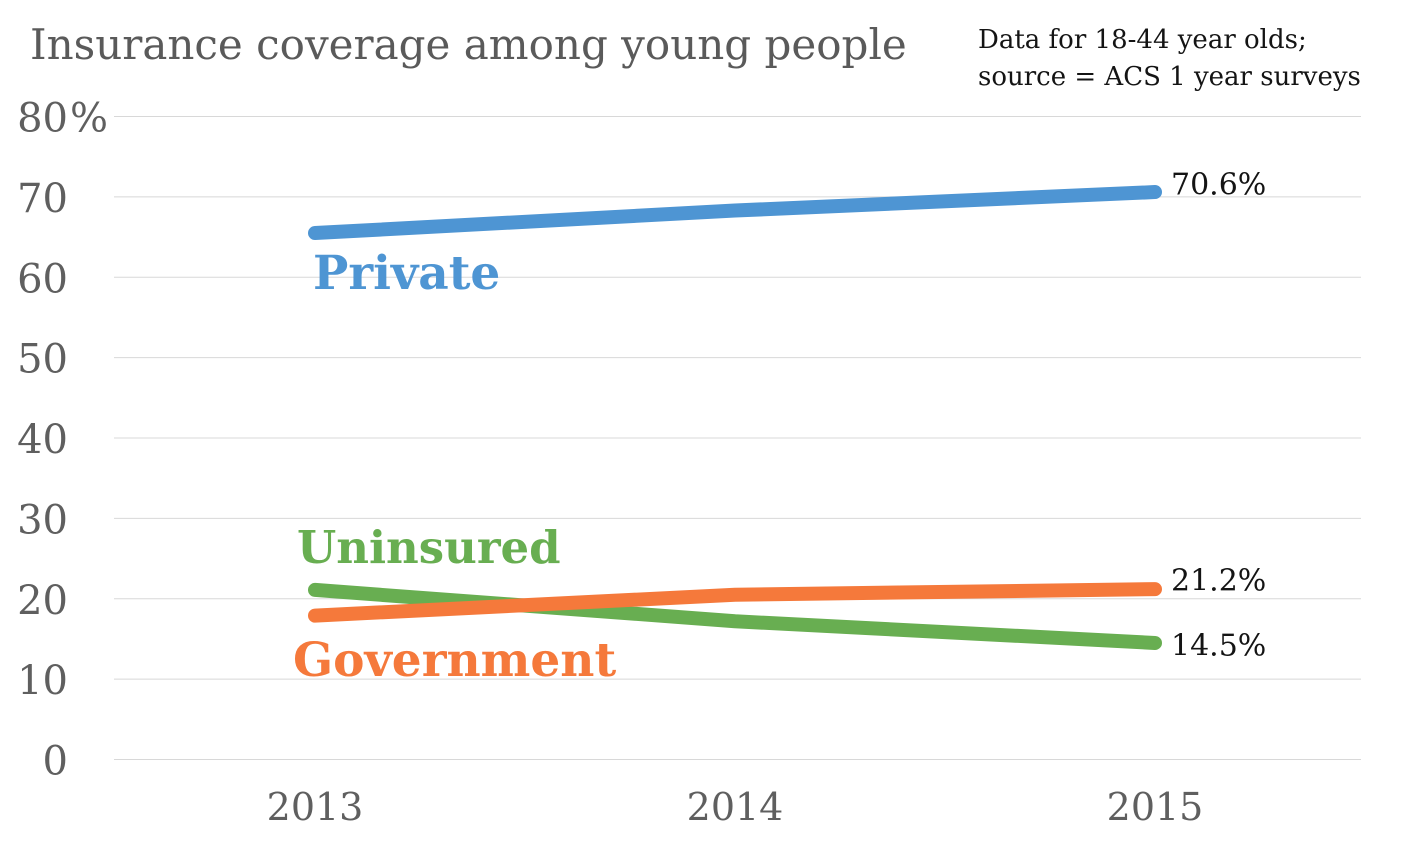 Image resolution: width=1407 pixels, height=849 pixels. What do you see at coordinates (455, 660) in the screenshot?
I see `series-label-government: Government` at bounding box center [455, 660].